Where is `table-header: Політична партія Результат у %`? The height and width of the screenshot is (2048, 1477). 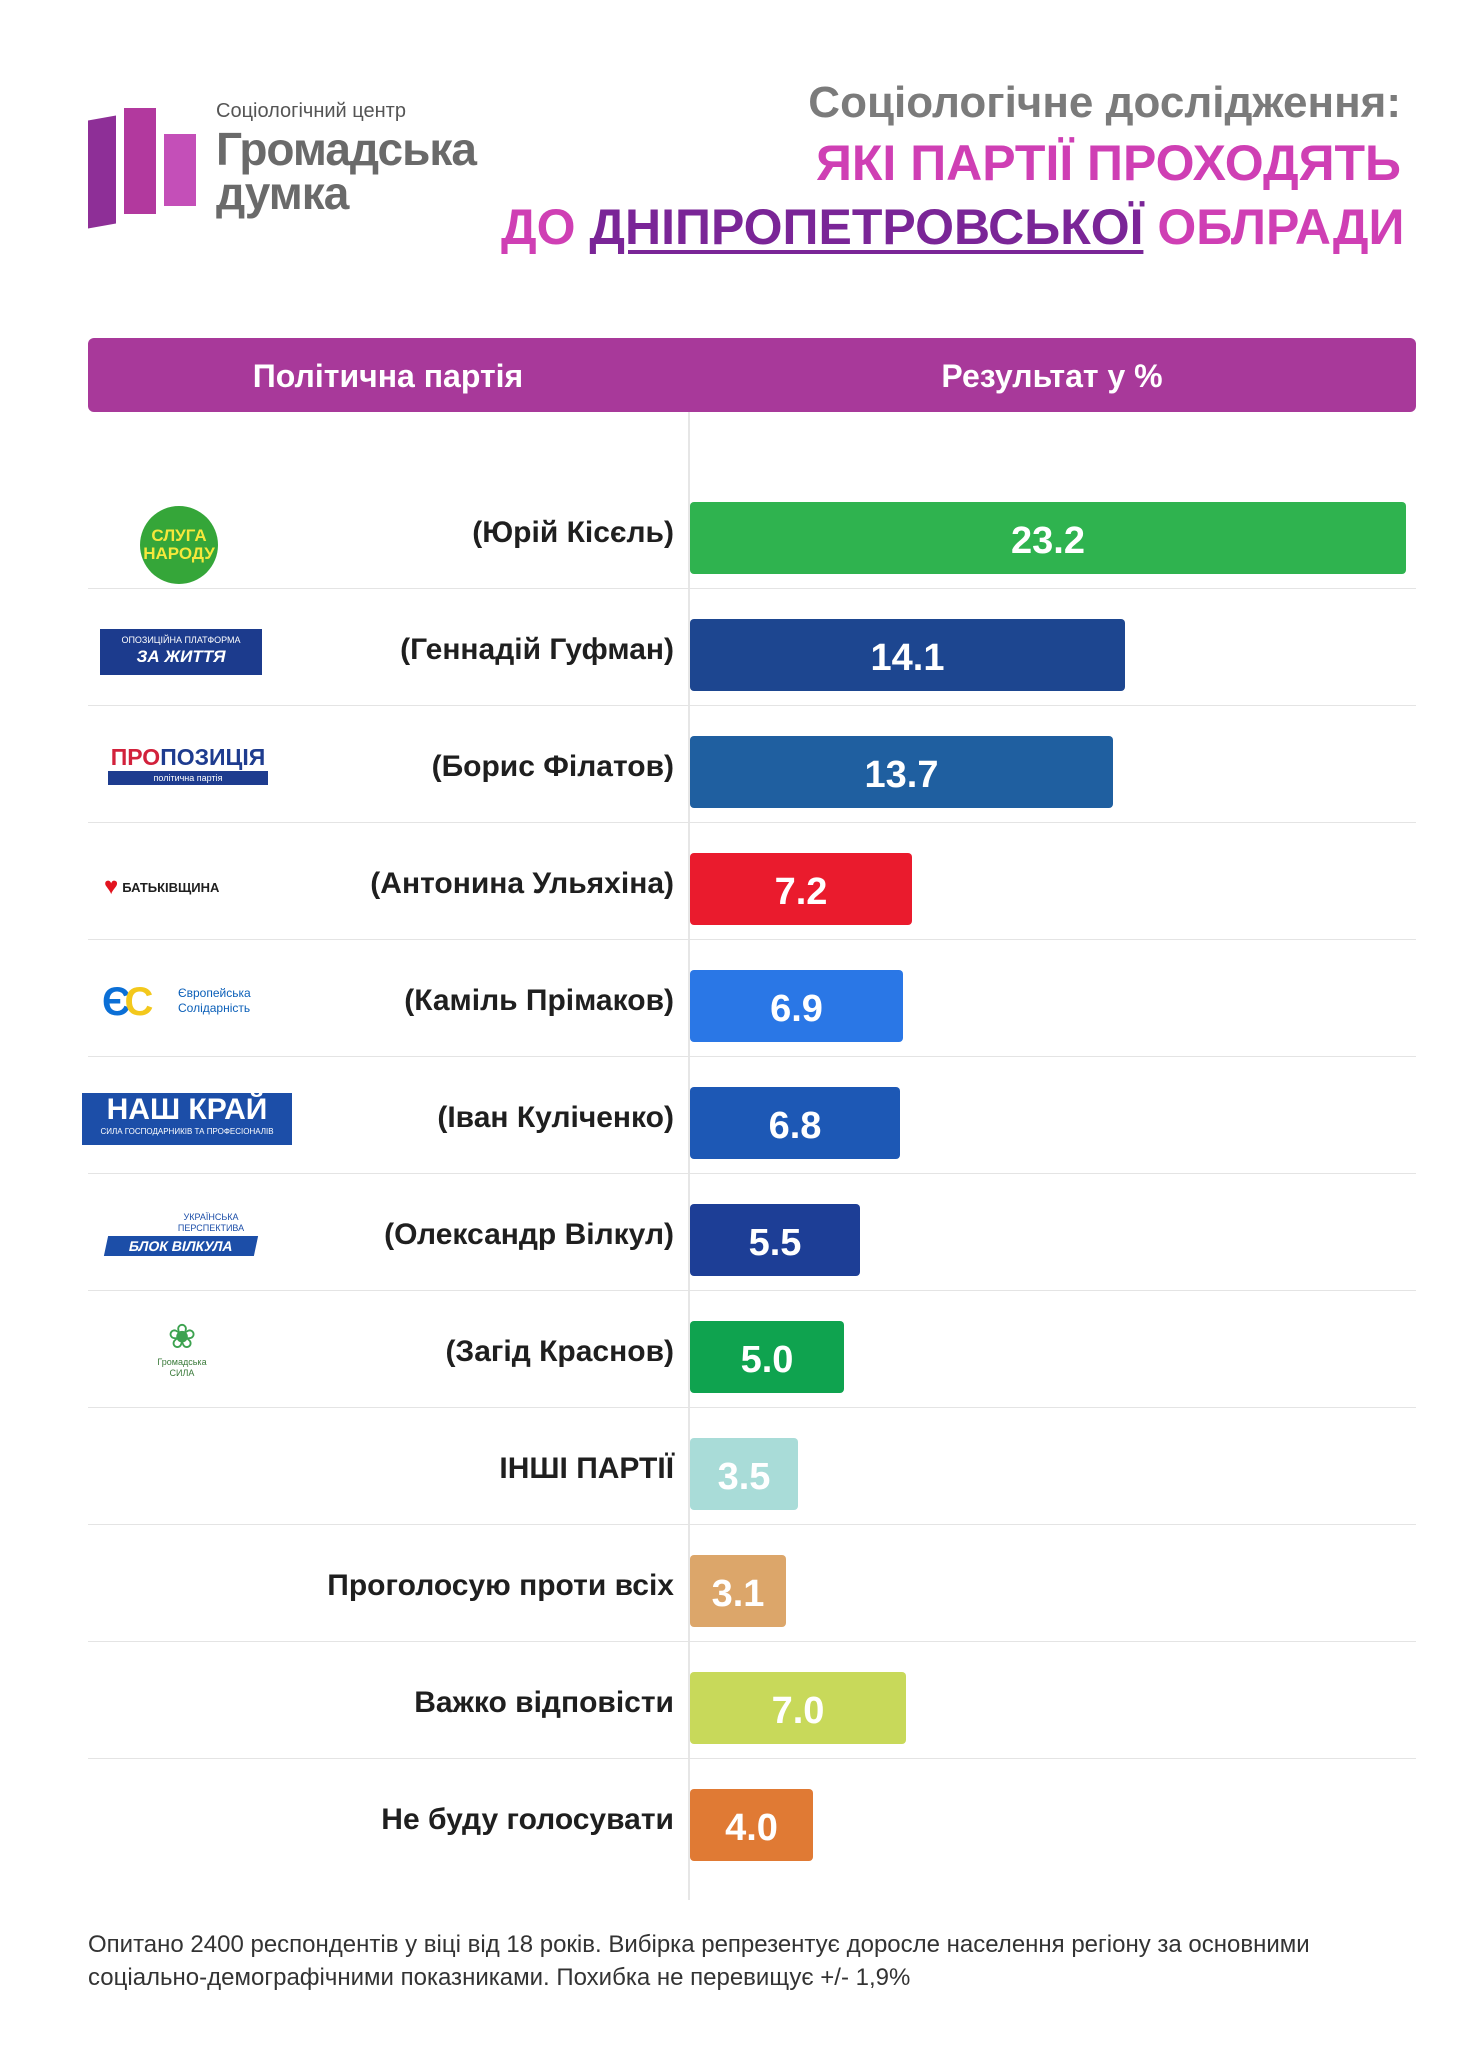 table-header: Політична партія Результат у % is located at coordinates (752, 375).